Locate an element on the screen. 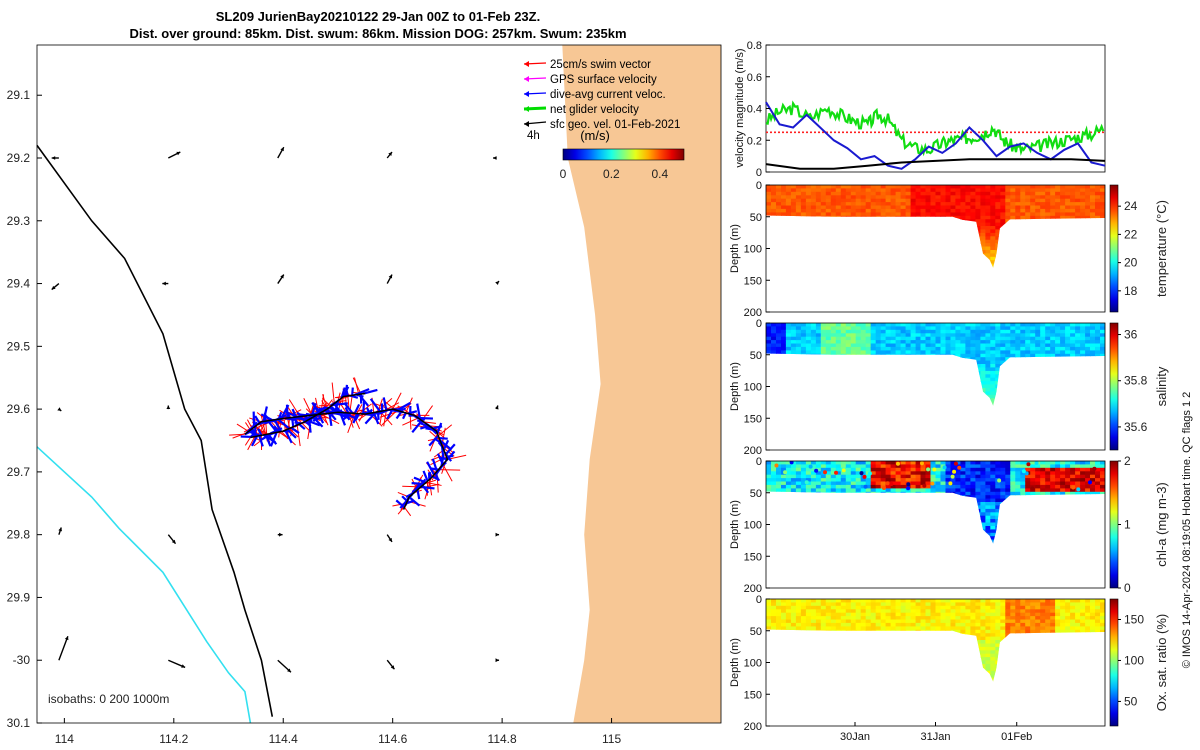  depth-tick-label: 200 is located at coordinates (753, 313).